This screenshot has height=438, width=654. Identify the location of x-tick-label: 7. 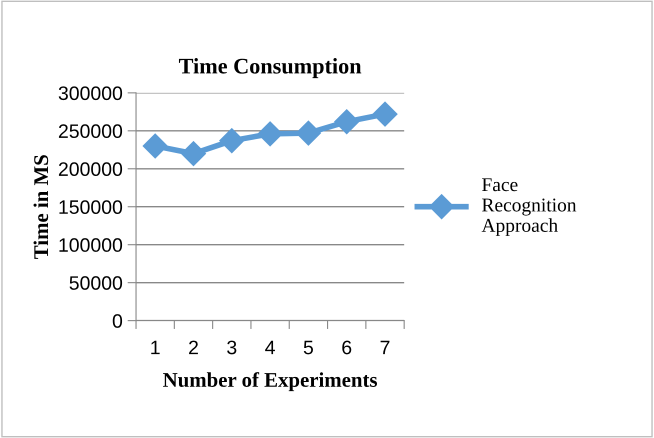
(385, 347).